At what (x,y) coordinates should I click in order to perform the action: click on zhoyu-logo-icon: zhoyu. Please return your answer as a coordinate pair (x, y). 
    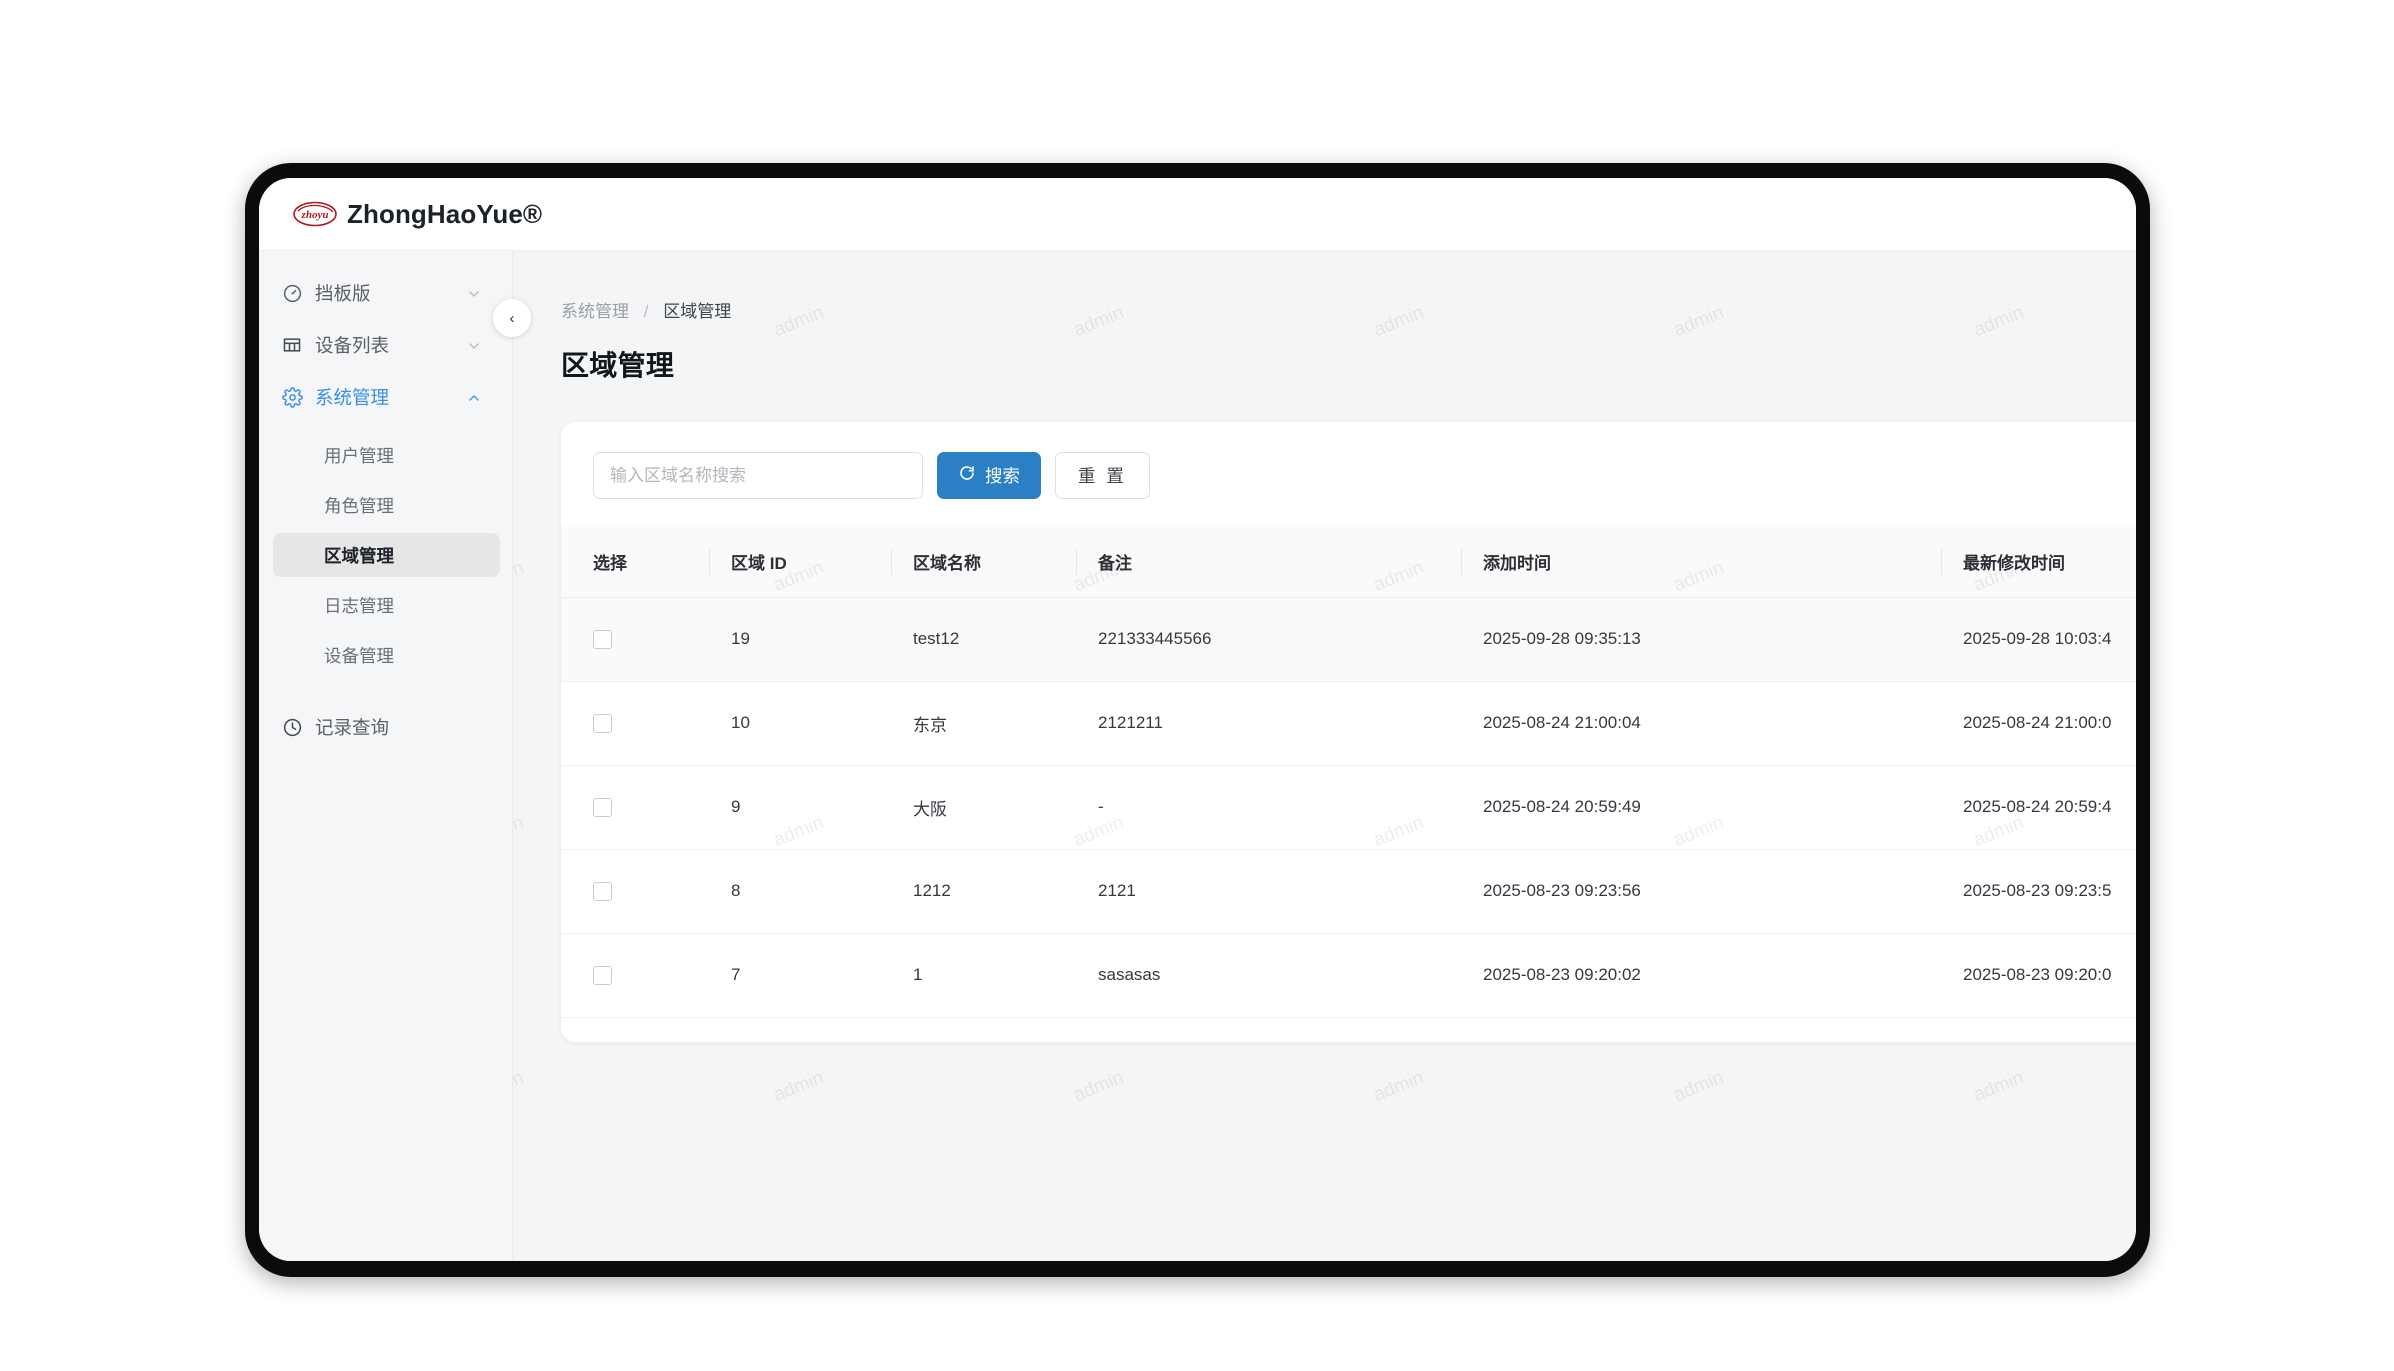
    Looking at the image, I should click on (315, 214).